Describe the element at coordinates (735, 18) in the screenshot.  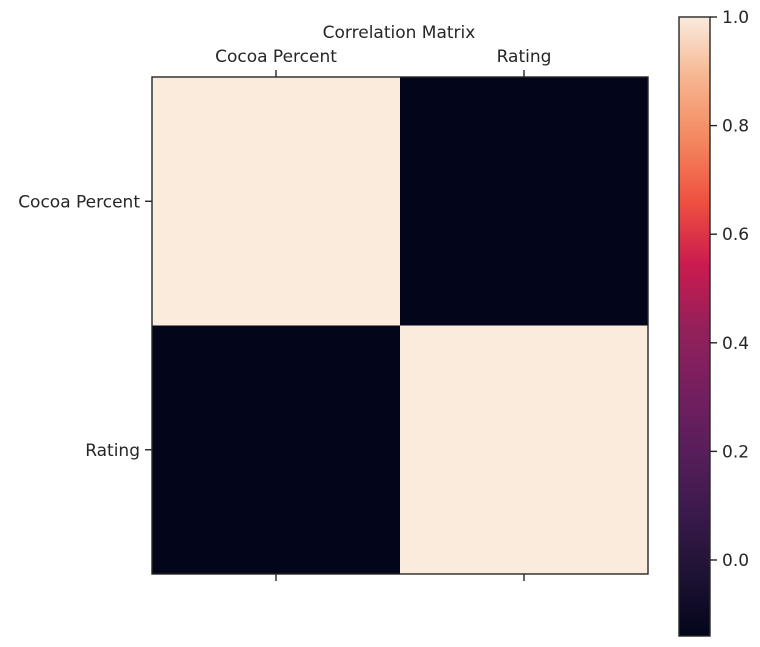
I see `colorbar-tick-label: 1.0` at that location.